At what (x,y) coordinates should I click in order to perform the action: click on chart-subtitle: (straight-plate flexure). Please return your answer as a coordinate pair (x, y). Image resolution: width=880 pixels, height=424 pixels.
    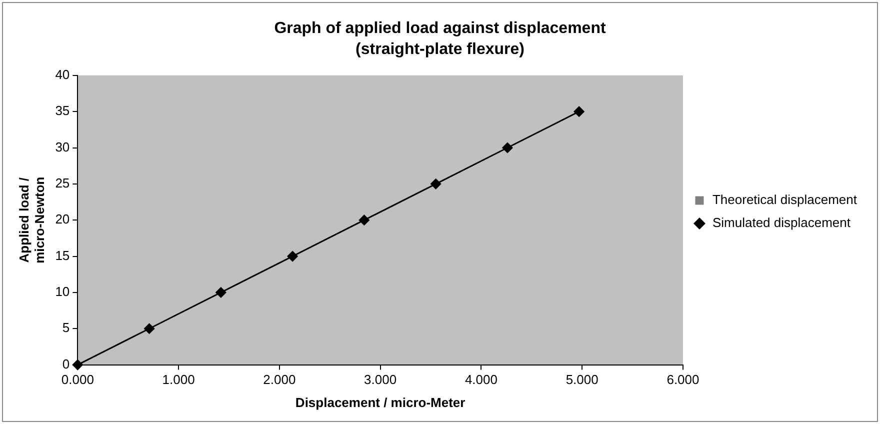
    Looking at the image, I should click on (440, 49).